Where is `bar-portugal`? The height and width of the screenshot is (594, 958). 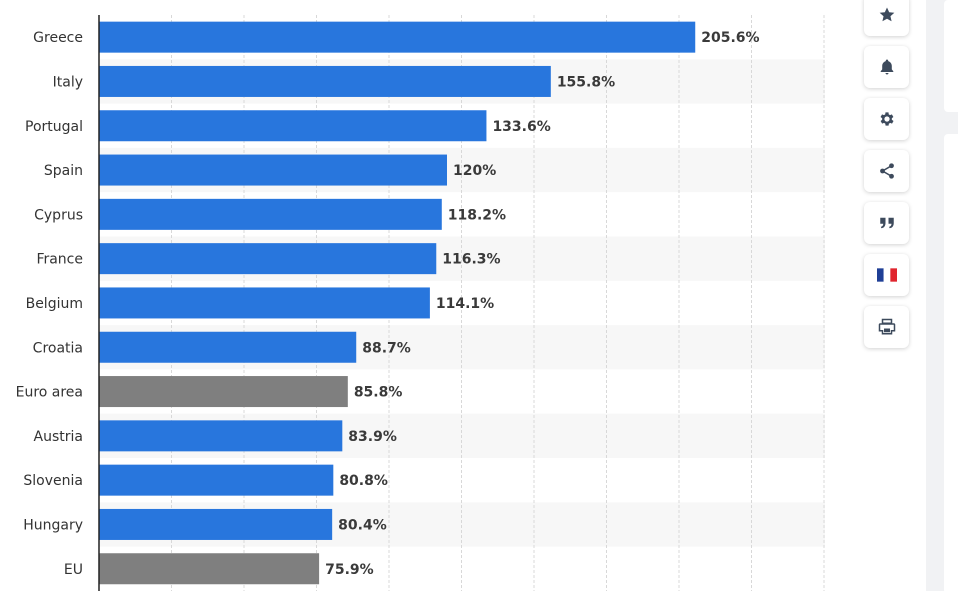 bar-portugal is located at coordinates (293, 126).